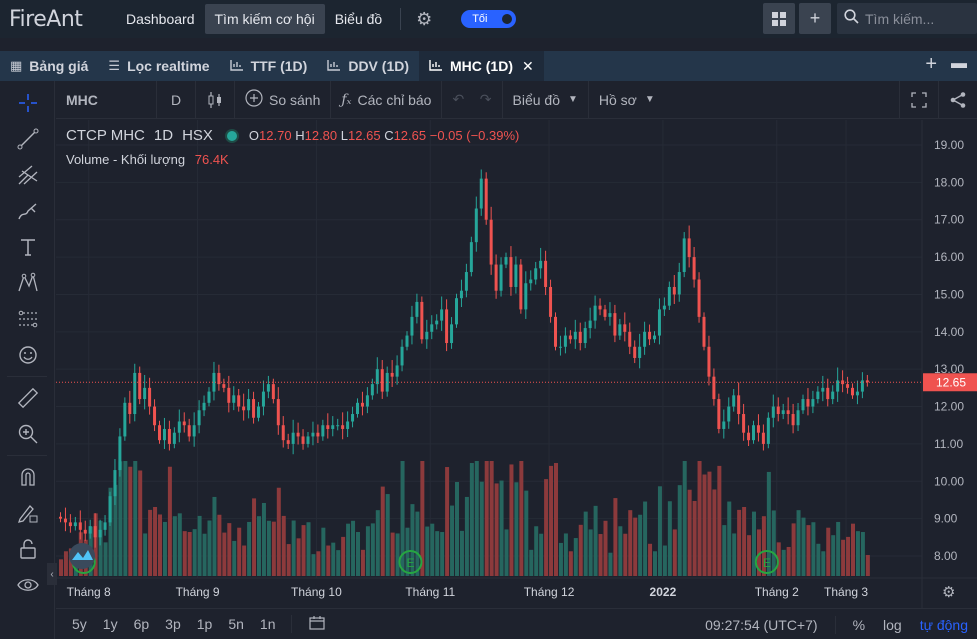 The image size is (977, 639). What do you see at coordinates (49, 66) in the screenshot?
I see `tab-price-board: ▦ Bảng giá` at bounding box center [49, 66].